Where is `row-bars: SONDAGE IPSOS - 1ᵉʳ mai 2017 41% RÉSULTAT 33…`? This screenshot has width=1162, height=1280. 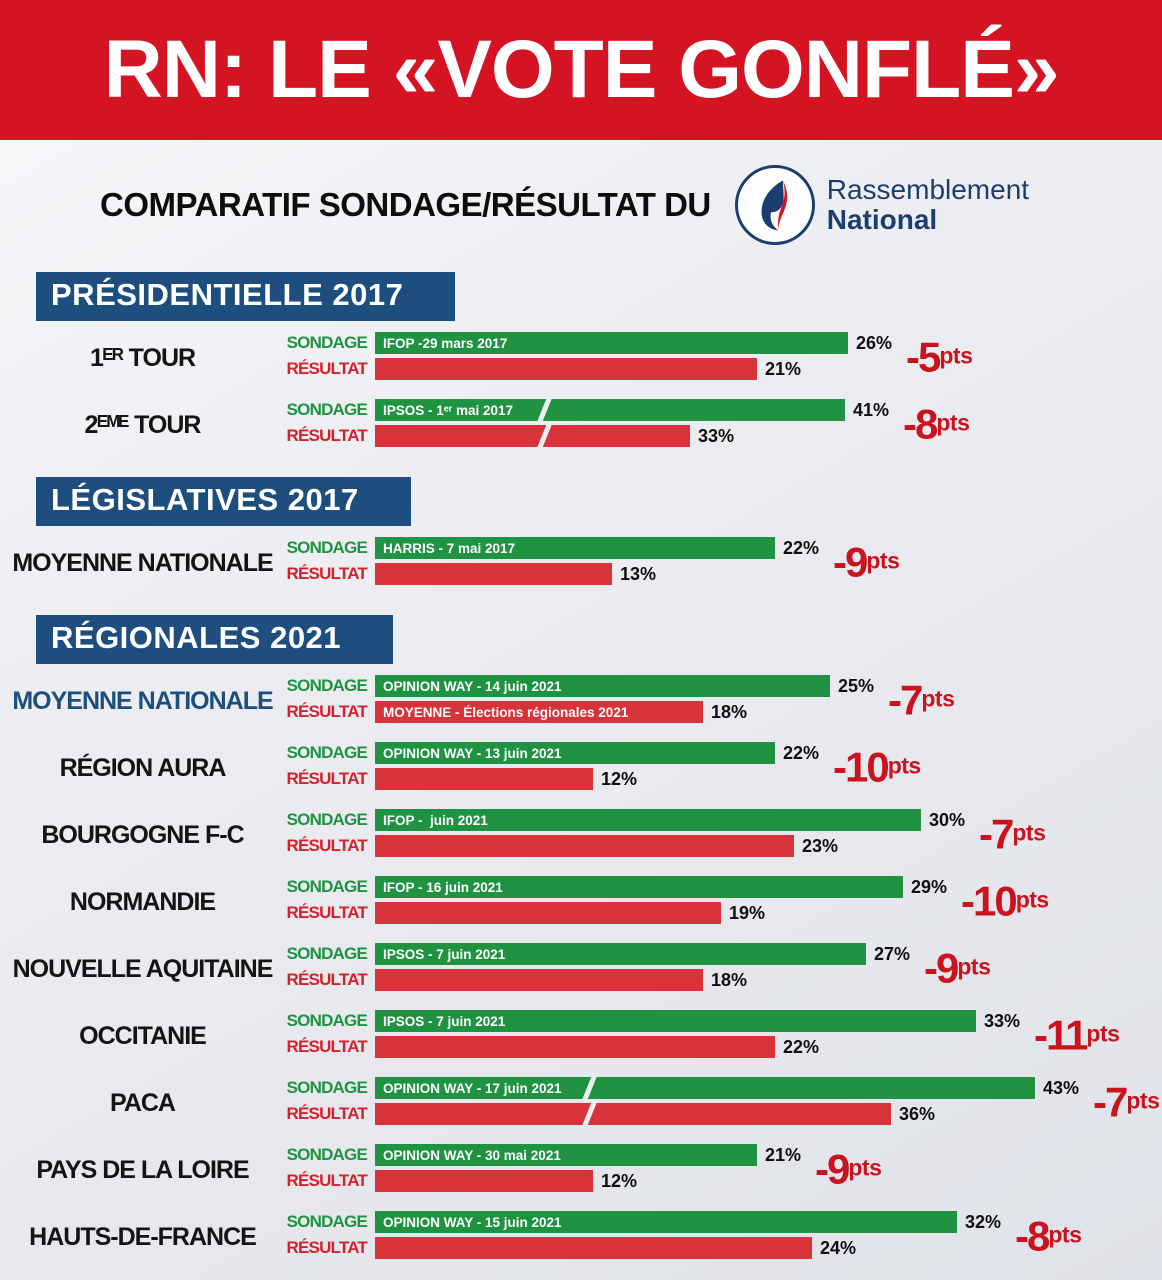
row-bars: SONDAGE IPSOS - 1ᵉʳ mai 2017 41% RÉSULTAT 33… is located at coordinates (723, 423).